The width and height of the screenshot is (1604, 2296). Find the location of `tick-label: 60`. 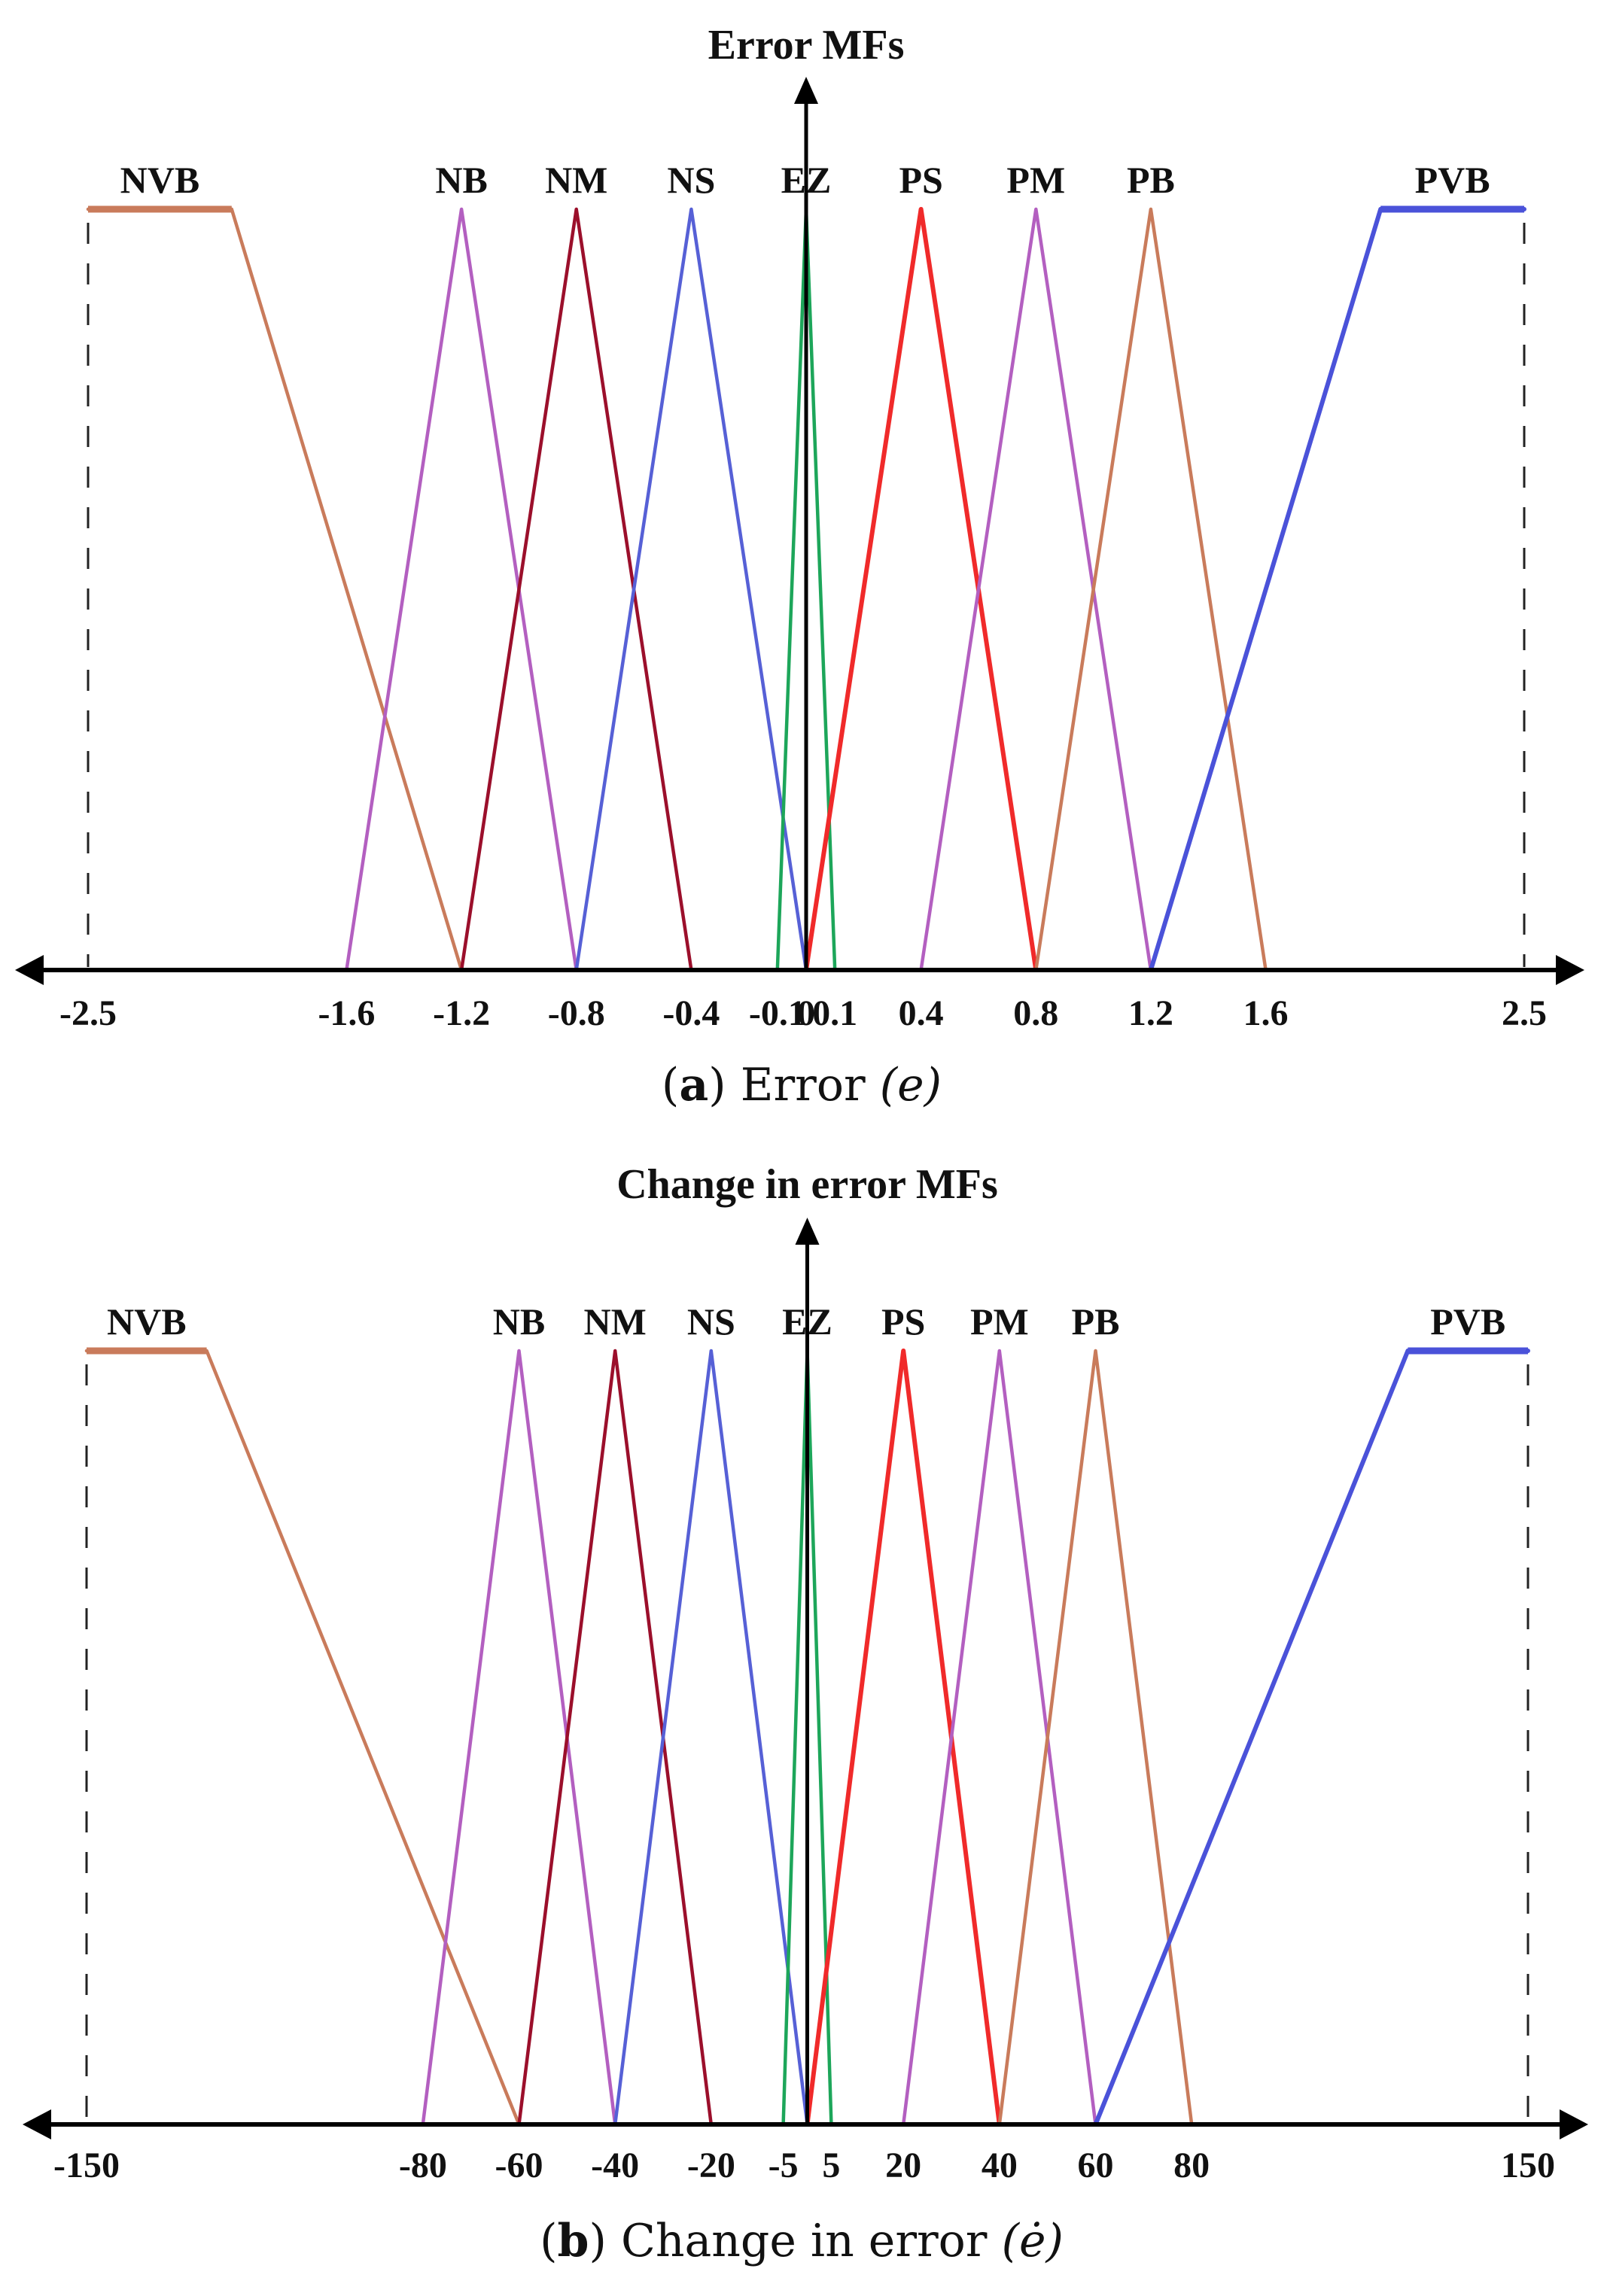

tick-label: 60 is located at coordinates (1096, 2165).